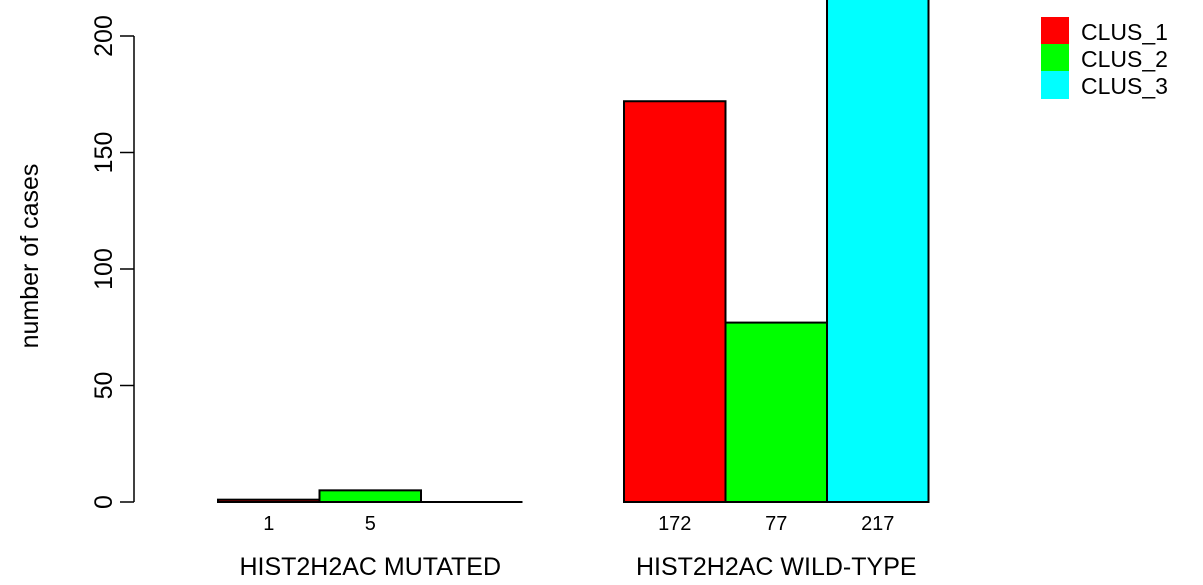  I want to click on x-group-label: HIST2H2AC MUTATED, so click(370, 567).